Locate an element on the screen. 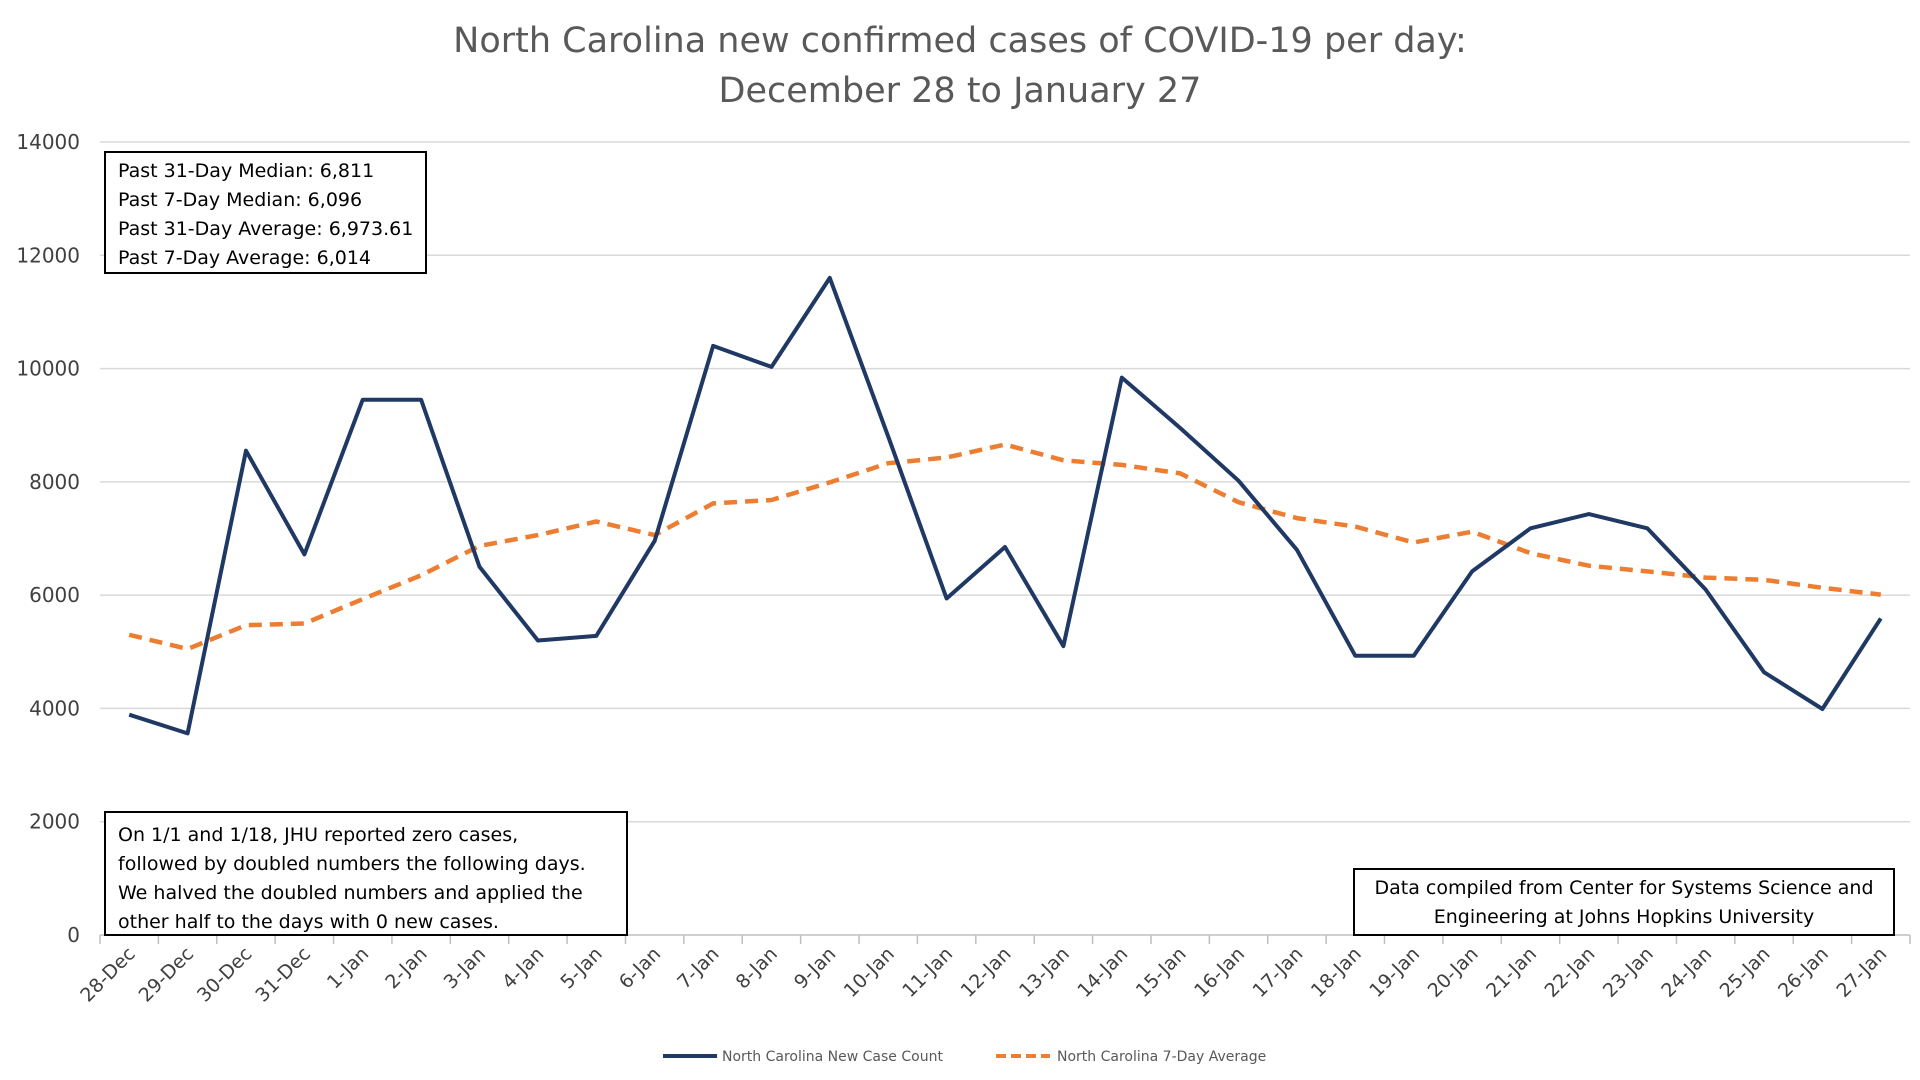  x-tick-label: 15-Jan is located at coordinates (1161, 972).